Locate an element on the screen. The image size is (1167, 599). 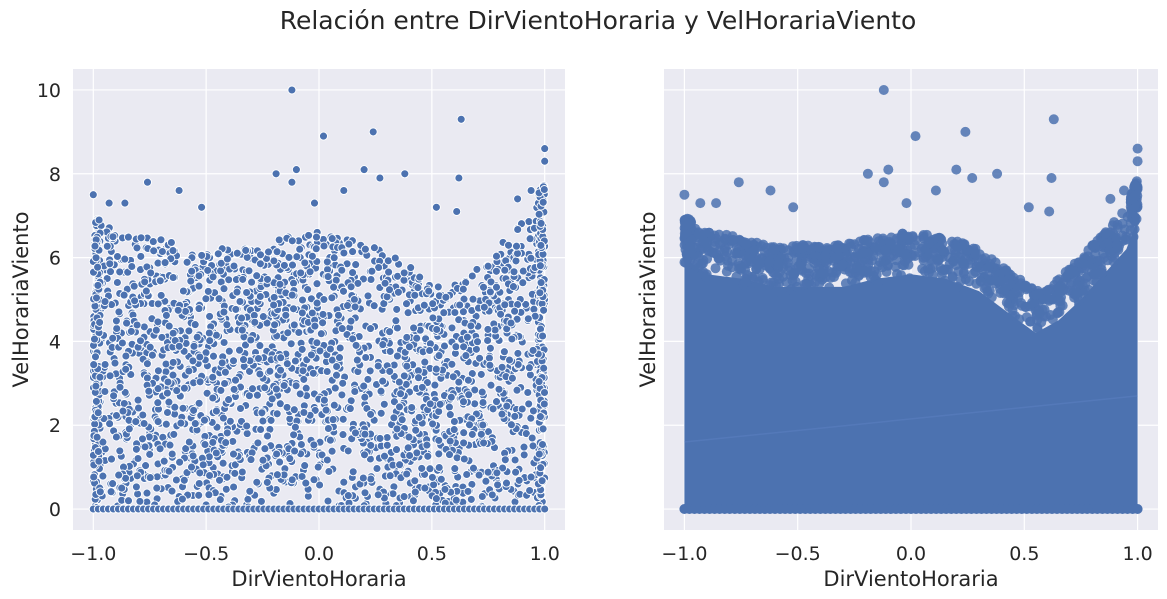
x-axis-label: DirVientoHoraria is located at coordinates (910, 579).